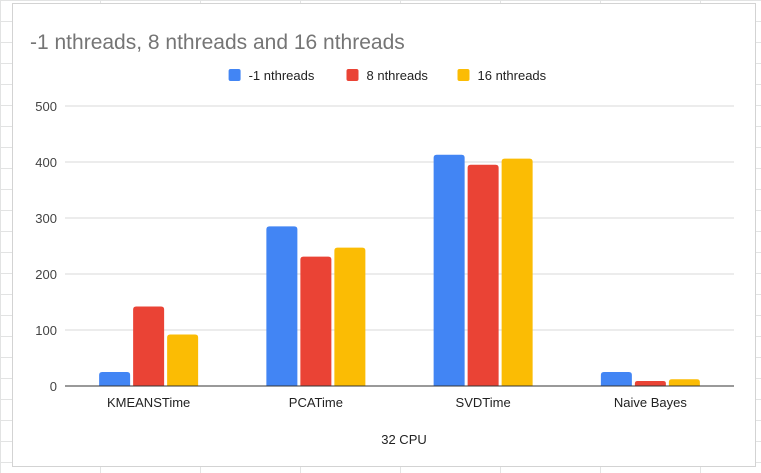 This screenshot has height=473, width=761. Describe the element at coordinates (46, 274) in the screenshot. I see `y-tick-label: 200` at that location.